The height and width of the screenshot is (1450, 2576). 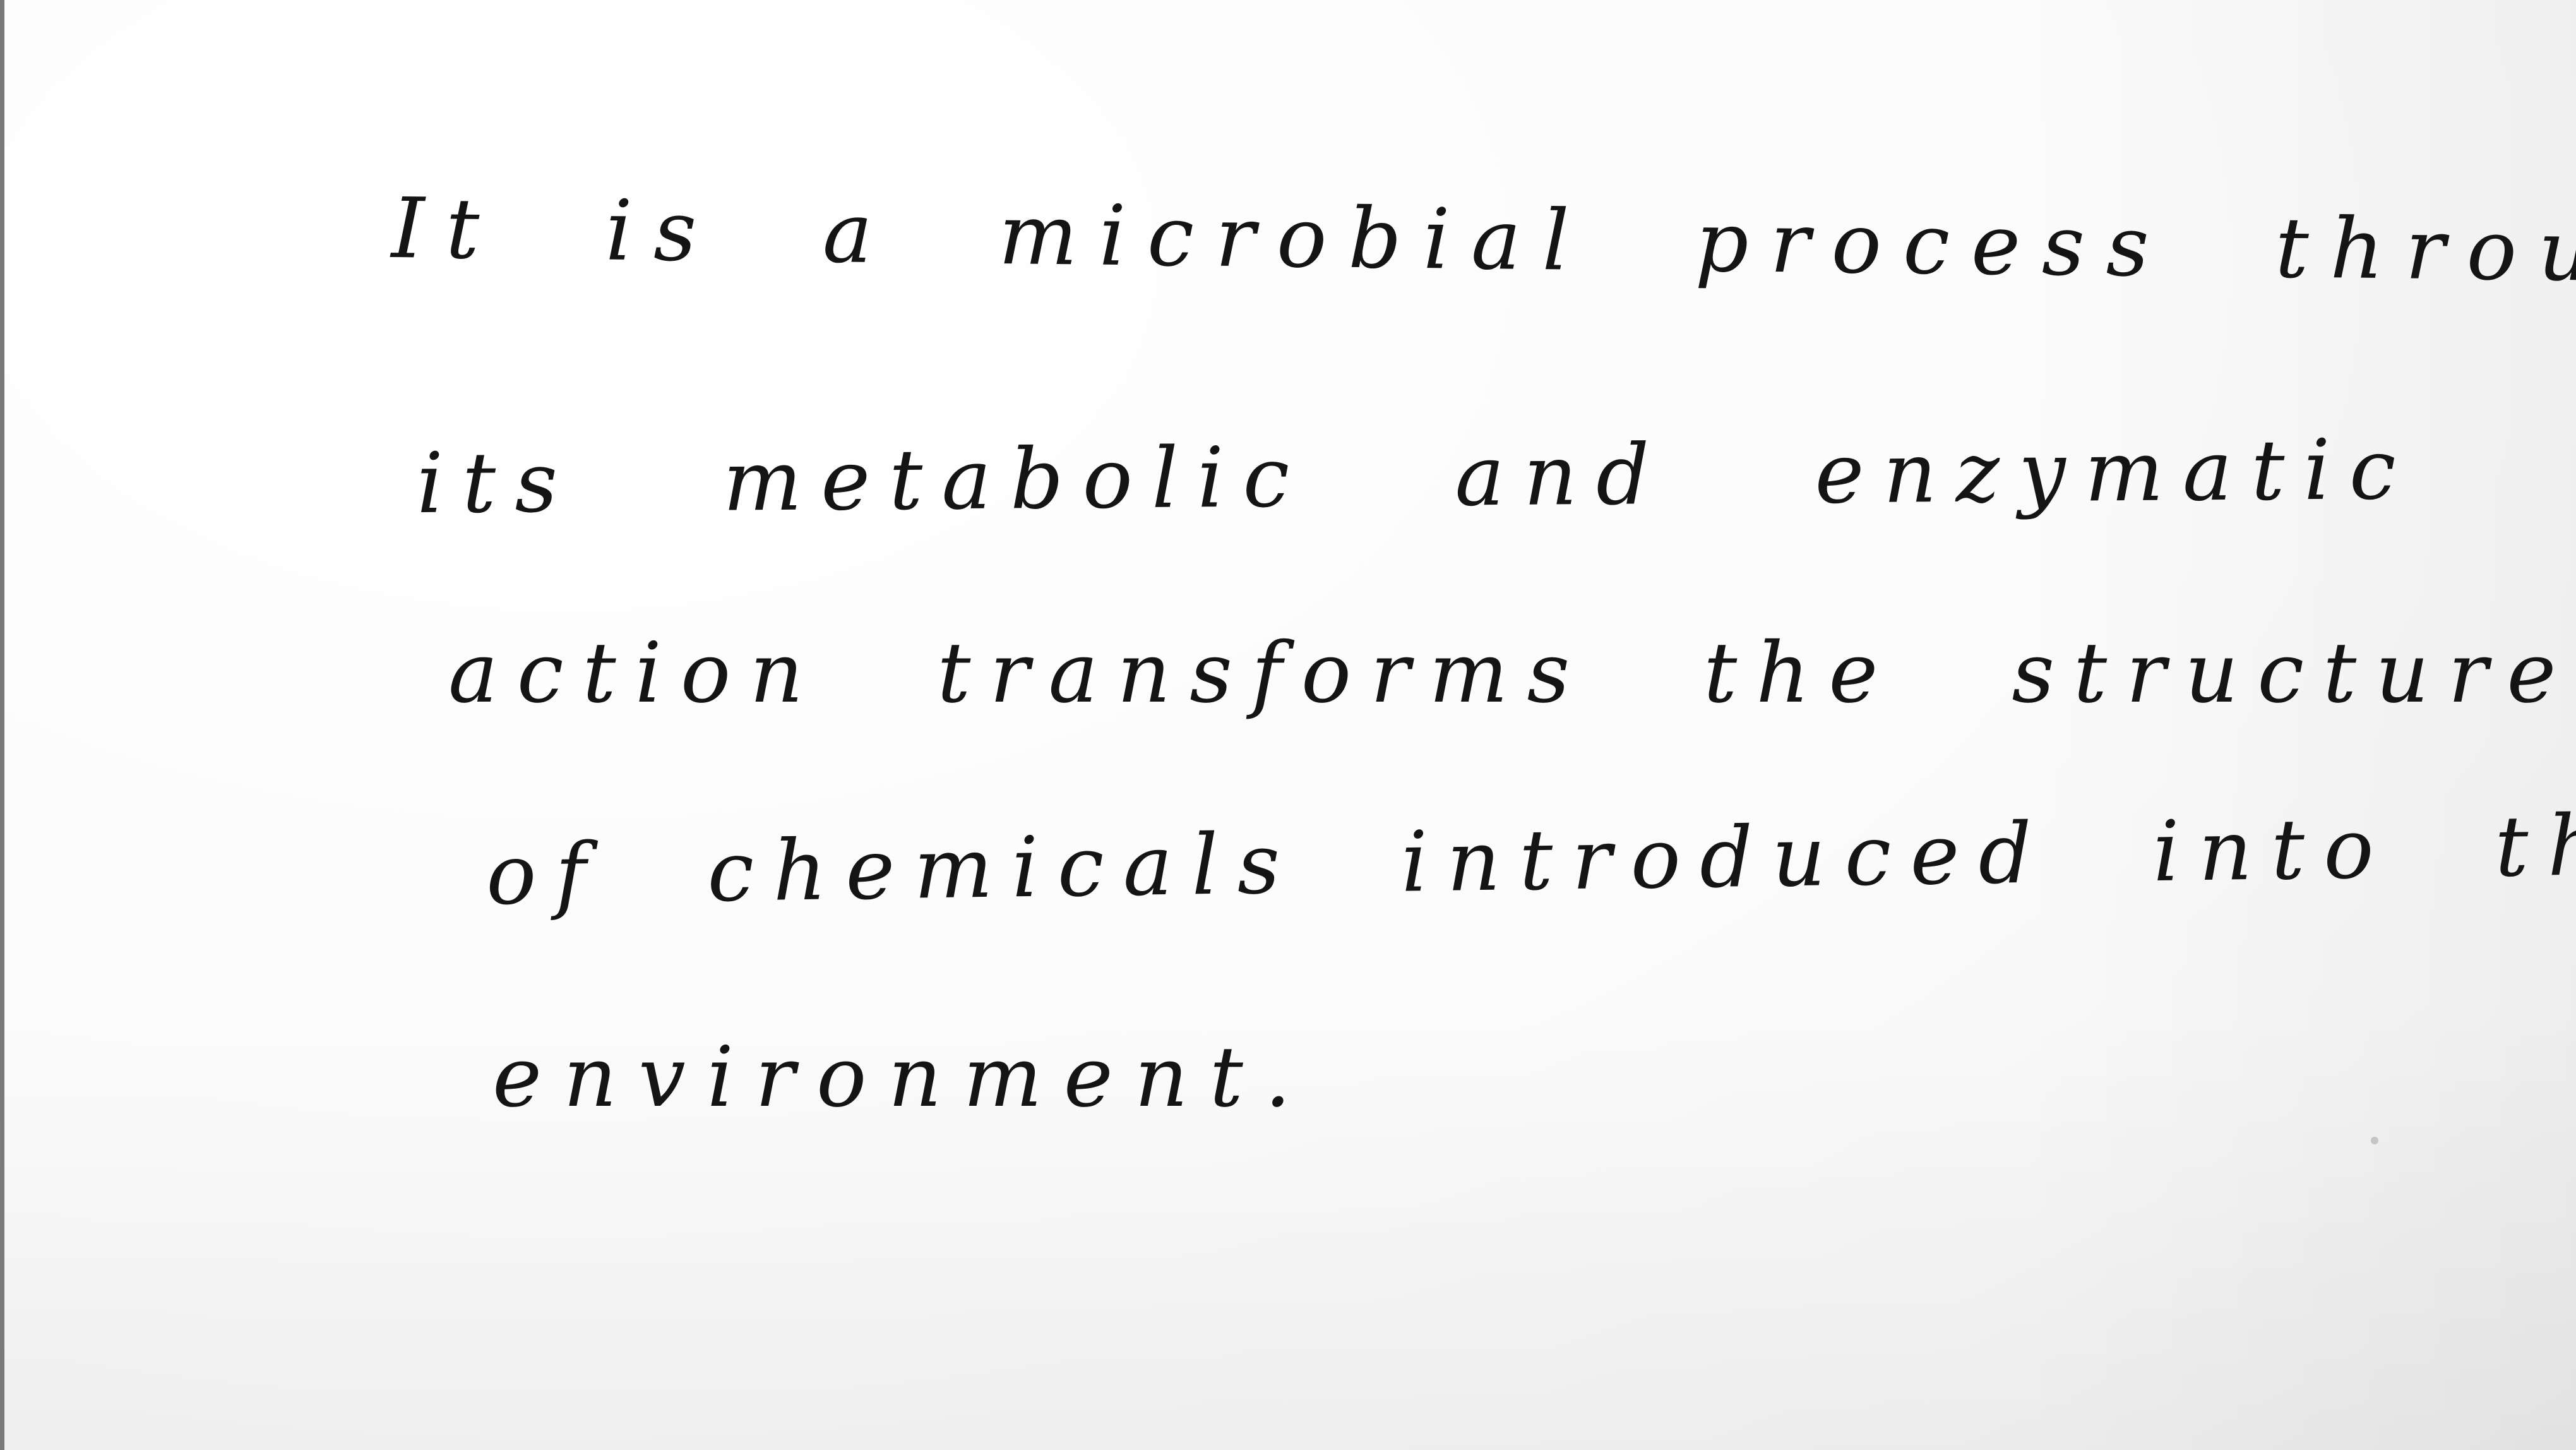 What do you see at coordinates (1416, 476) in the screenshot?
I see `handwritten-line-2: its metabolic and enzymatic` at bounding box center [1416, 476].